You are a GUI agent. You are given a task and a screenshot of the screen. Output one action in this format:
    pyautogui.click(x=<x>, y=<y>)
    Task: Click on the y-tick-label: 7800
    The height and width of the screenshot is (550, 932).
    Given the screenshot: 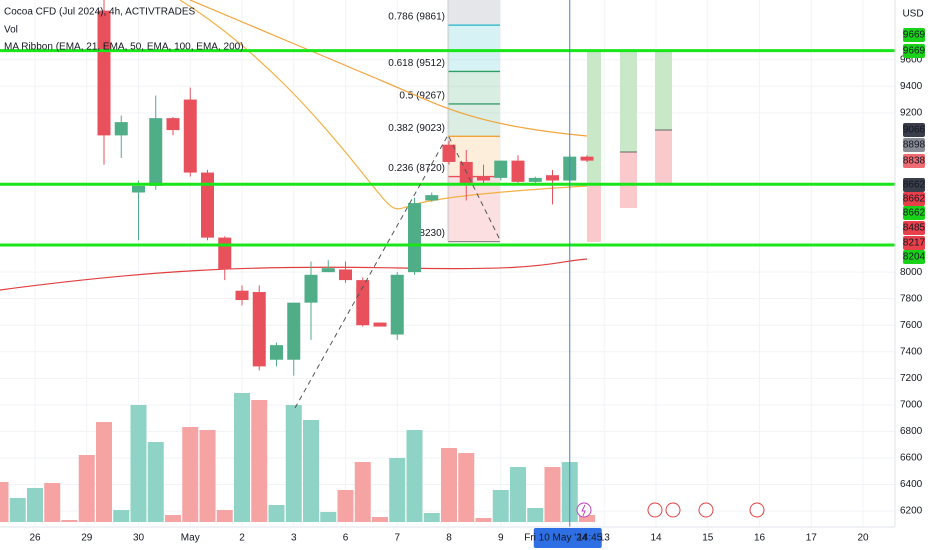 What is the action you would take?
    pyautogui.click(x=911, y=298)
    